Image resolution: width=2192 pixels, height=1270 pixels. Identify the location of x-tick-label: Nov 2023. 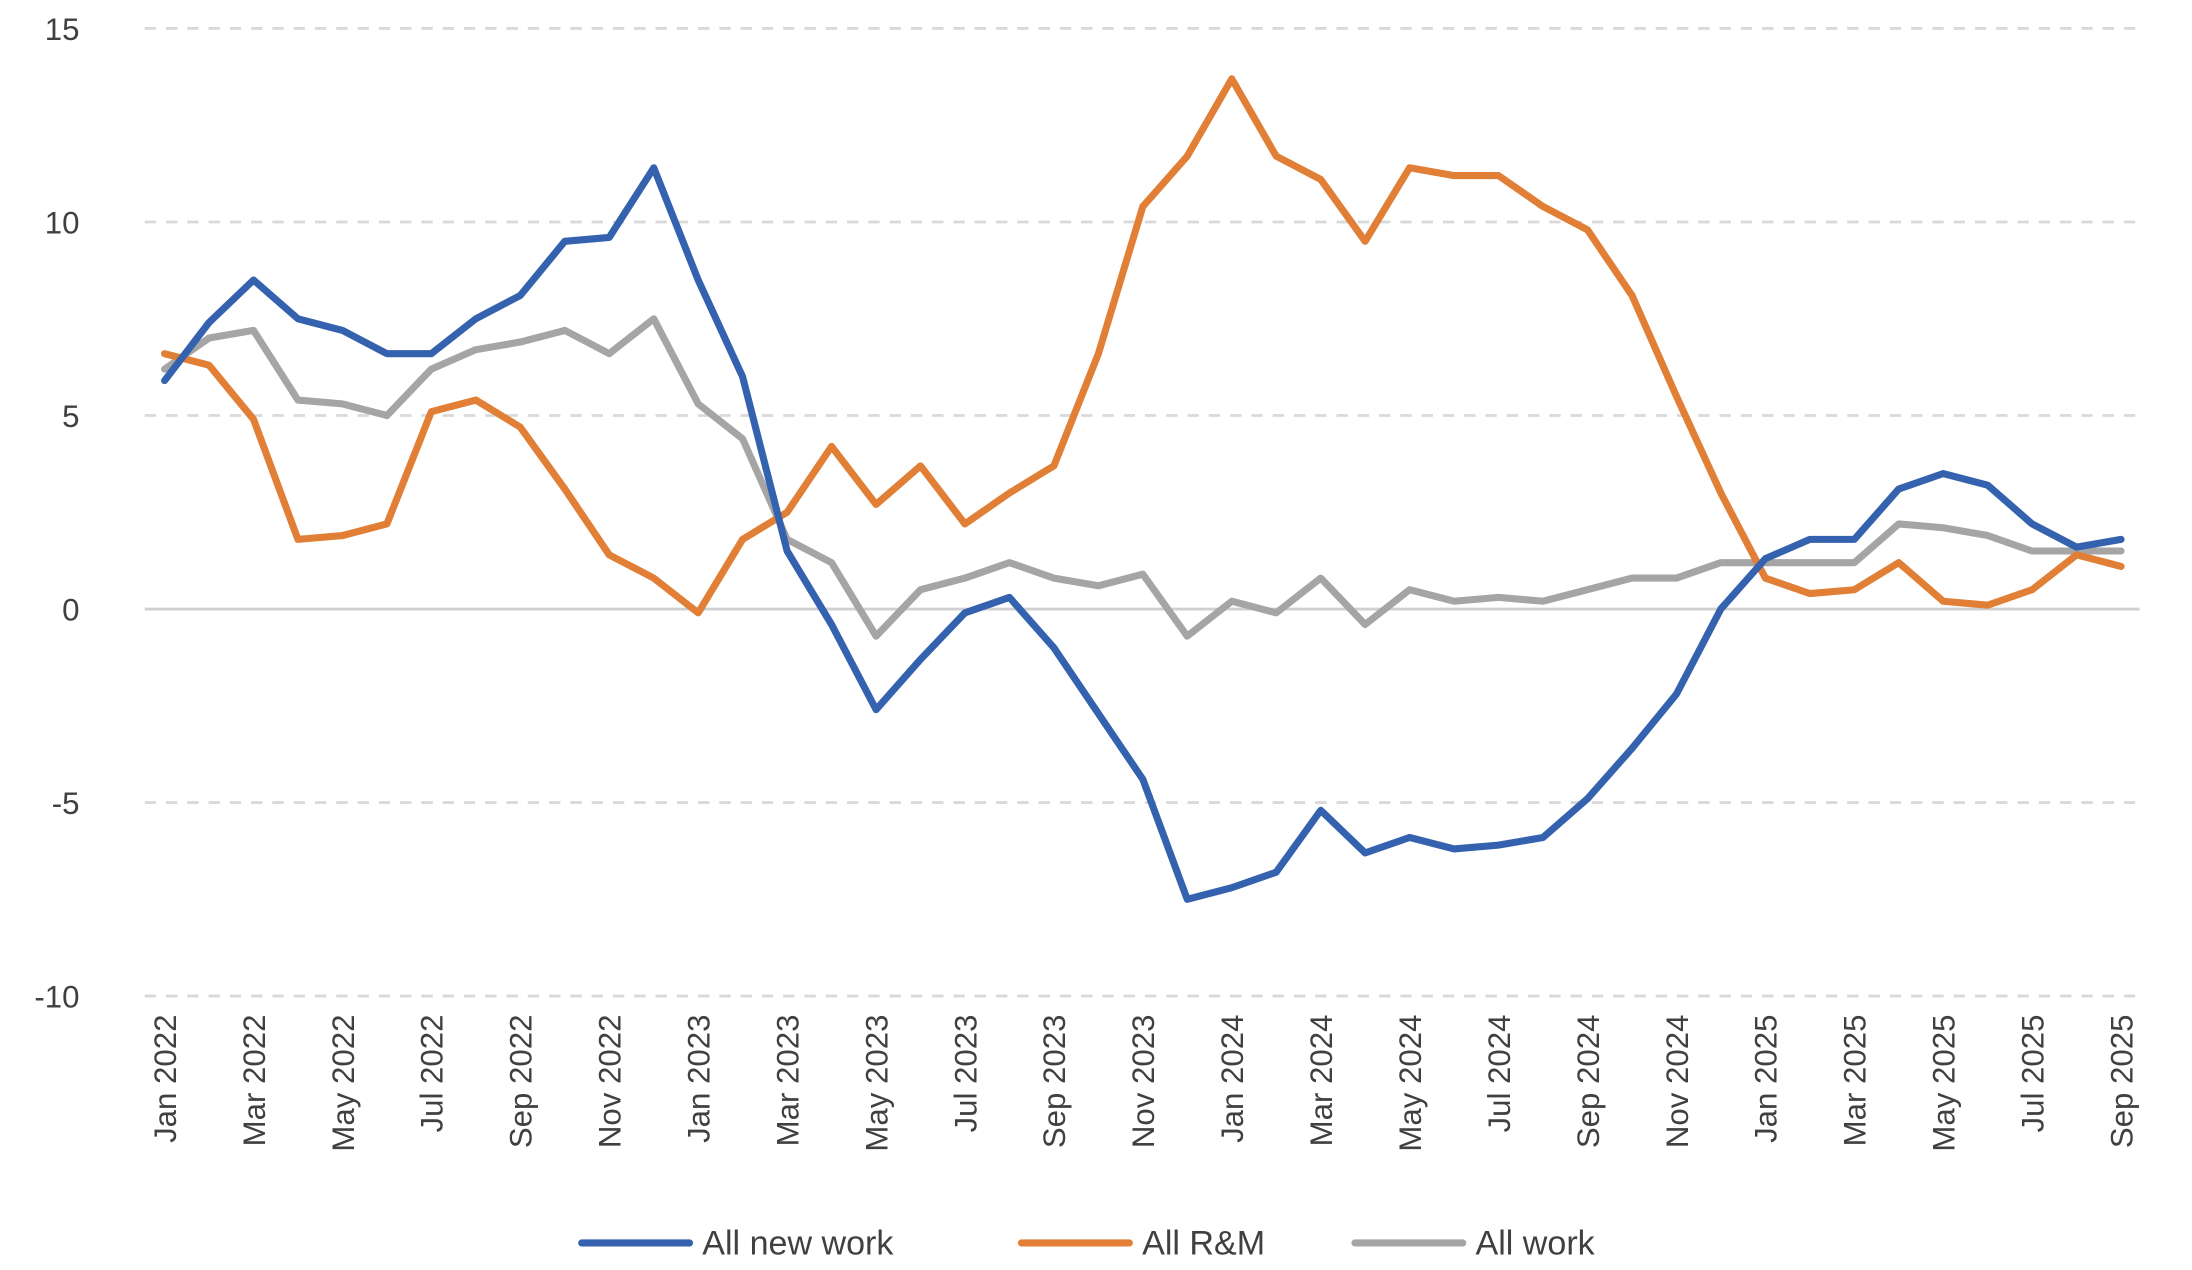
(1143, 1082).